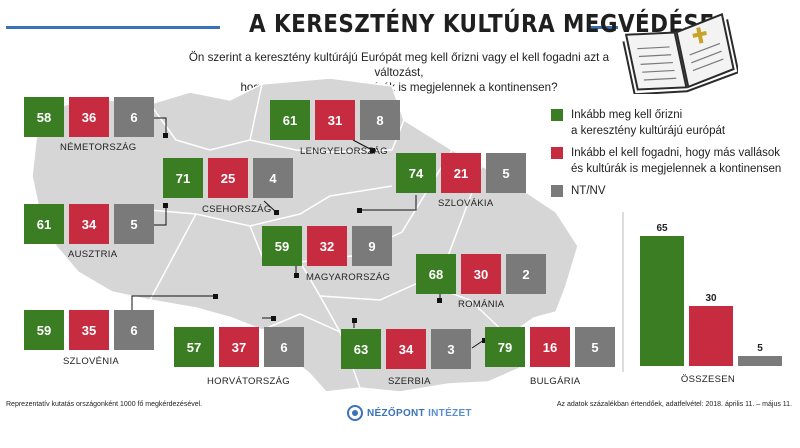 The image size is (800, 448). I want to click on logo-text: NÉZŐPONT INTÉZET, so click(419, 413).